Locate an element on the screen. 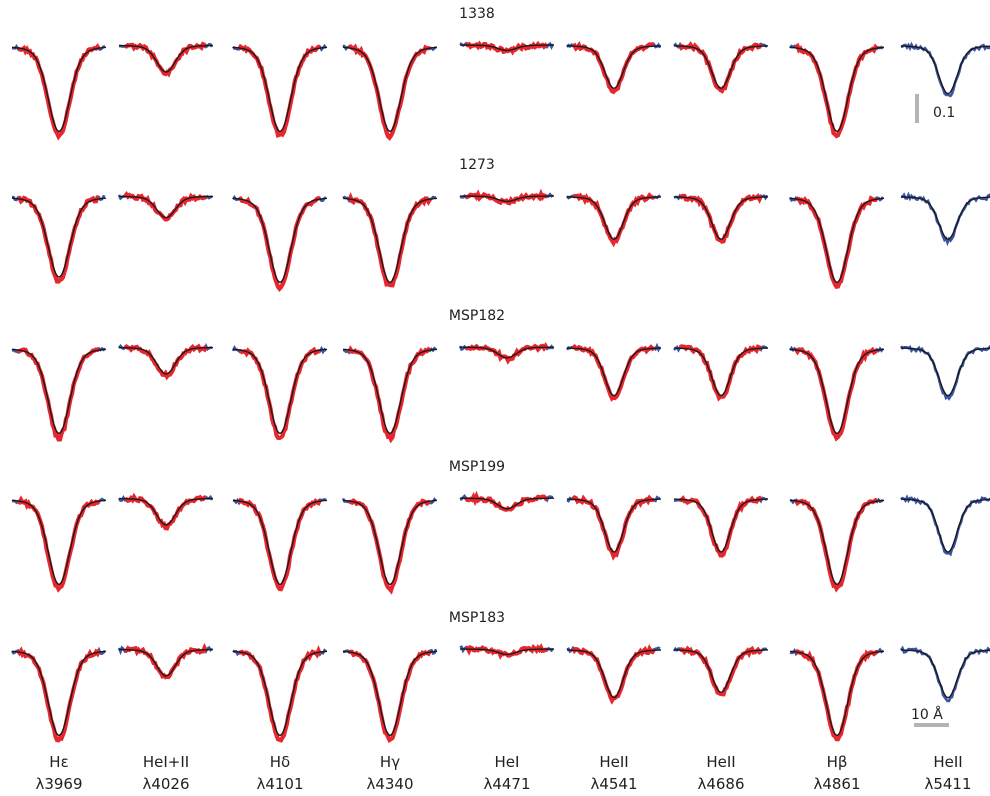 Image resolution: width=990 pixels, height=796 pixels. fit-region-spectrum-1273-λ4541 is located at coordinates (613, 220).